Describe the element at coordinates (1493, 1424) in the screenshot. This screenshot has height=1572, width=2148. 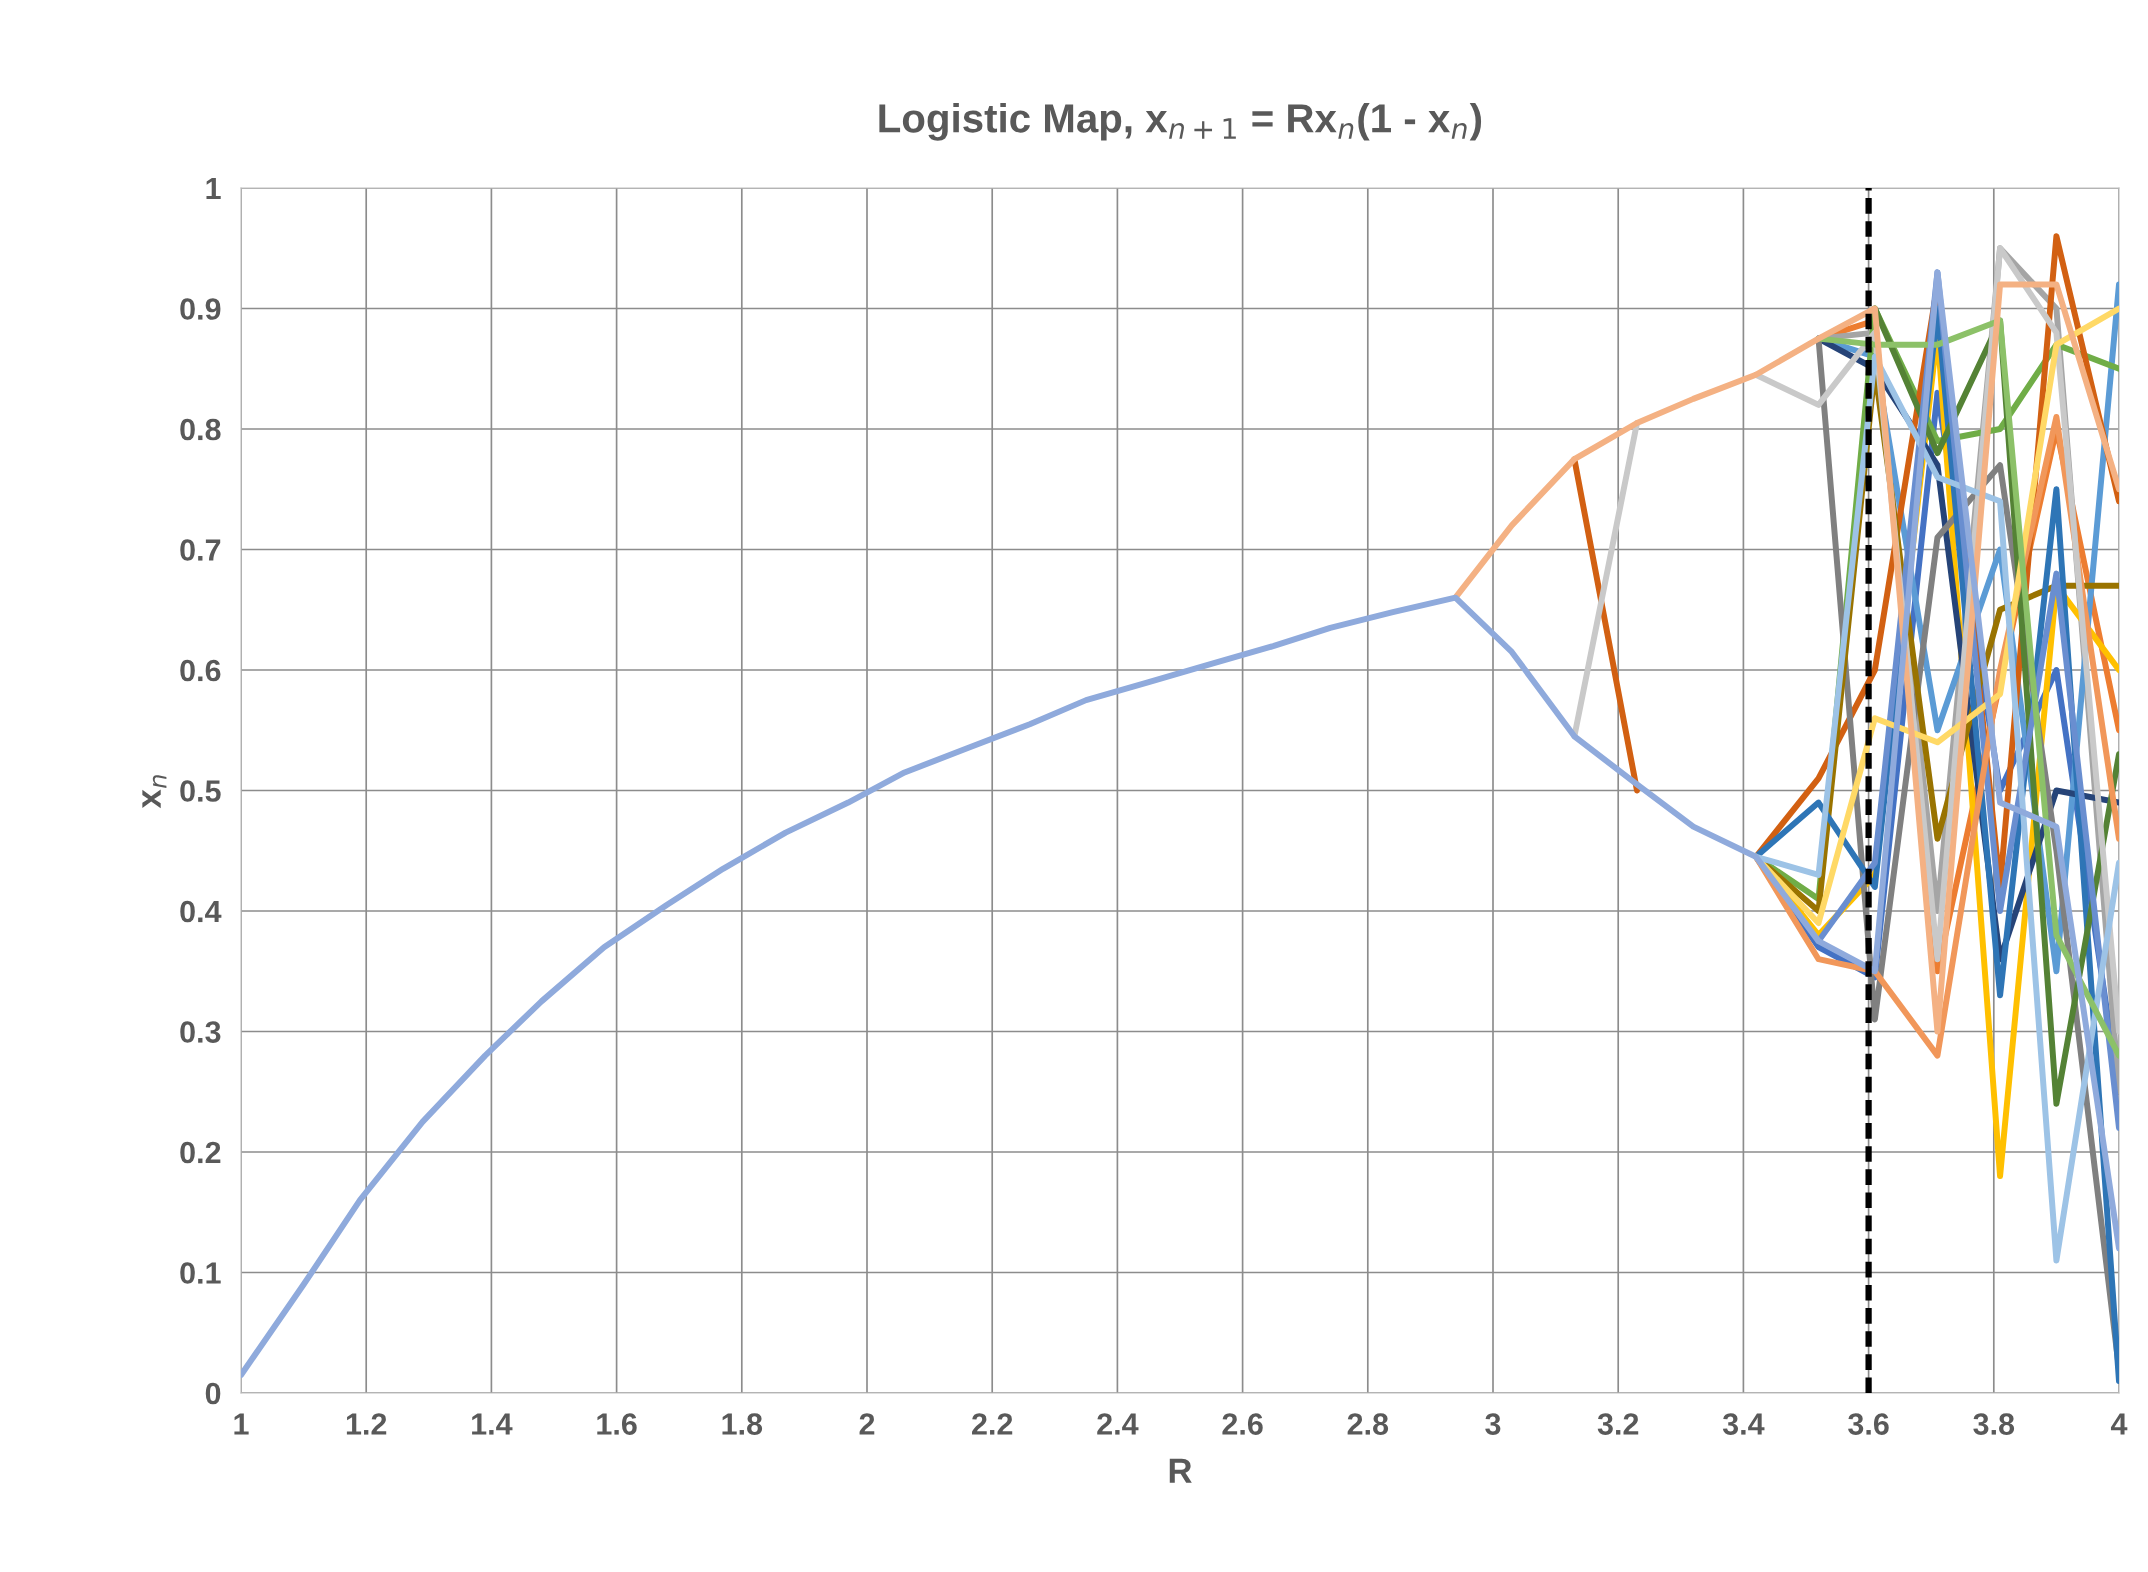
I see `x-tick-label: 3` at that location.